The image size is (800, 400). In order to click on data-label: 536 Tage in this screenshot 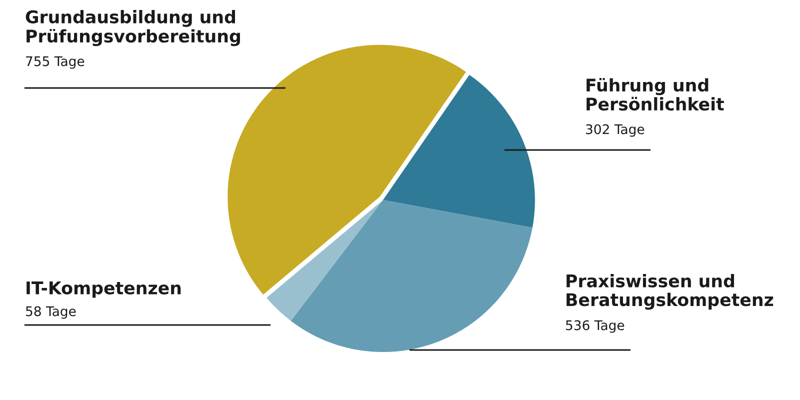, I will do `click(595, 326)`.